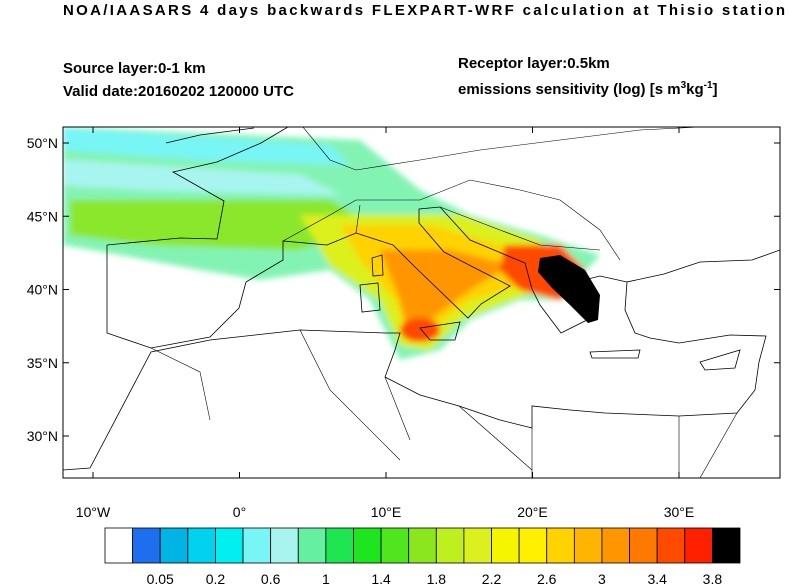 This screenshot has height=585, width=788. I want to click on colorbar-label: 0.05, so click(160, 578).